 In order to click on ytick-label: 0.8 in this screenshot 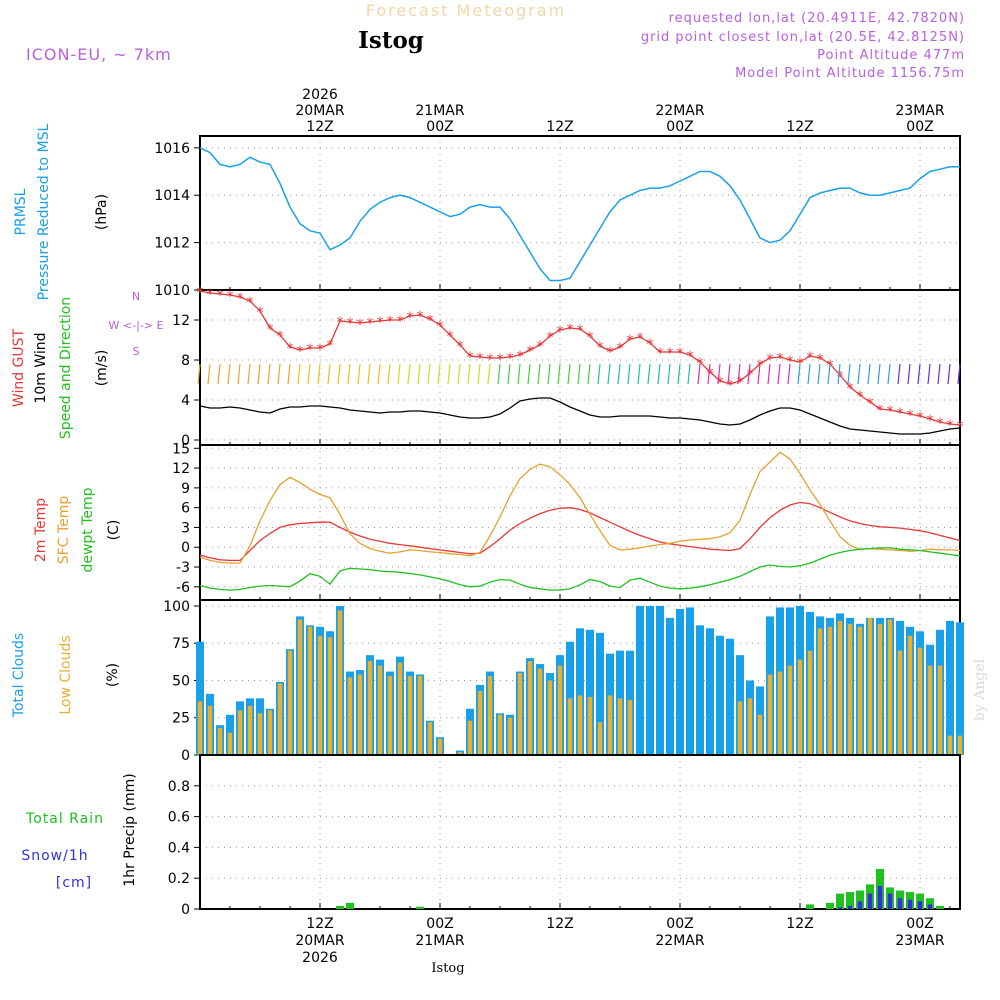, I will do `click(179, 787)`.